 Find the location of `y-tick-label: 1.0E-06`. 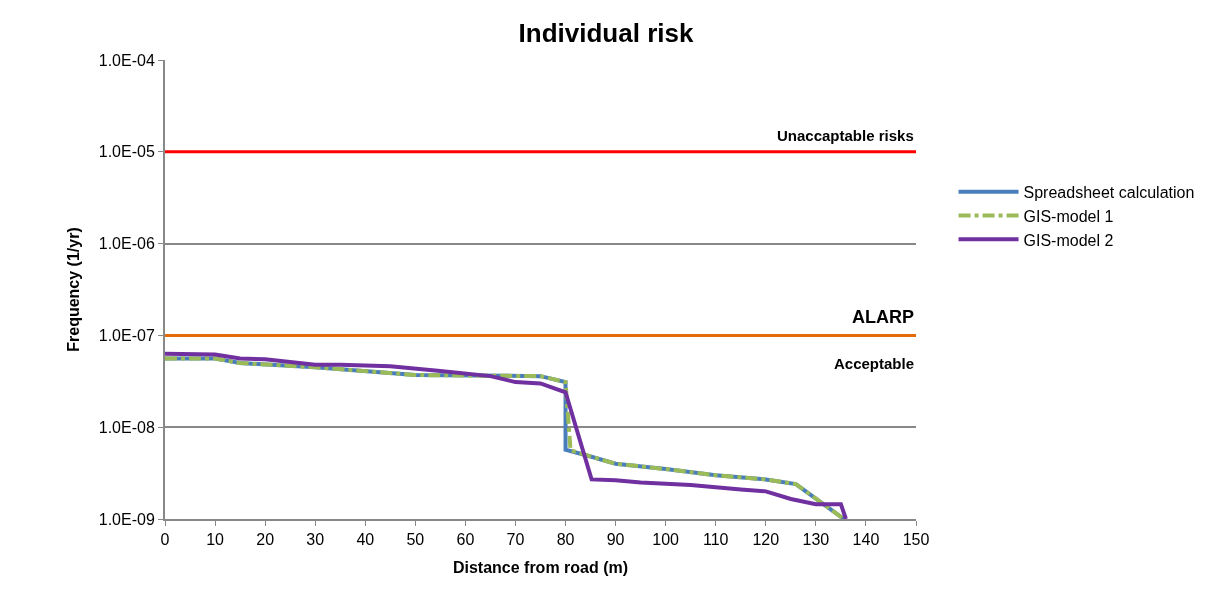

y-tick-label: 1.0E-06 is located at coordinates (126, 244).